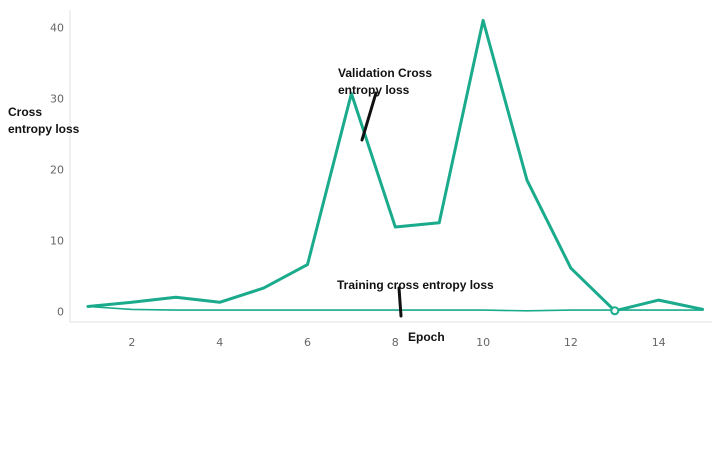 Image resolution: width=720 pixels, height=453 pixels. I want to click on x-tick-label: 12, so click(571, 342).